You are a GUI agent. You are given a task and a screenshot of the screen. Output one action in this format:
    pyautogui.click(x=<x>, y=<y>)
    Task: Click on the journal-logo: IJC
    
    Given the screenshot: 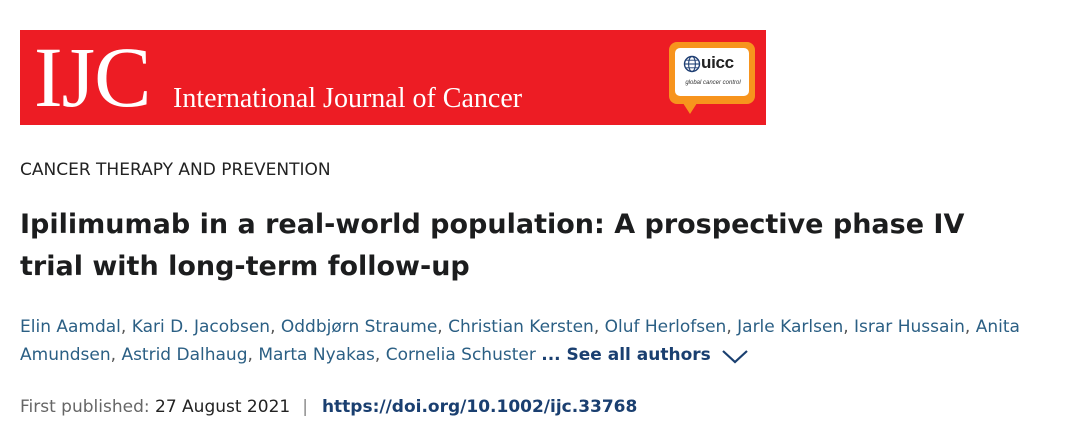 What is the action you would take?
    pyautogui.click(x=92, y=77)
    